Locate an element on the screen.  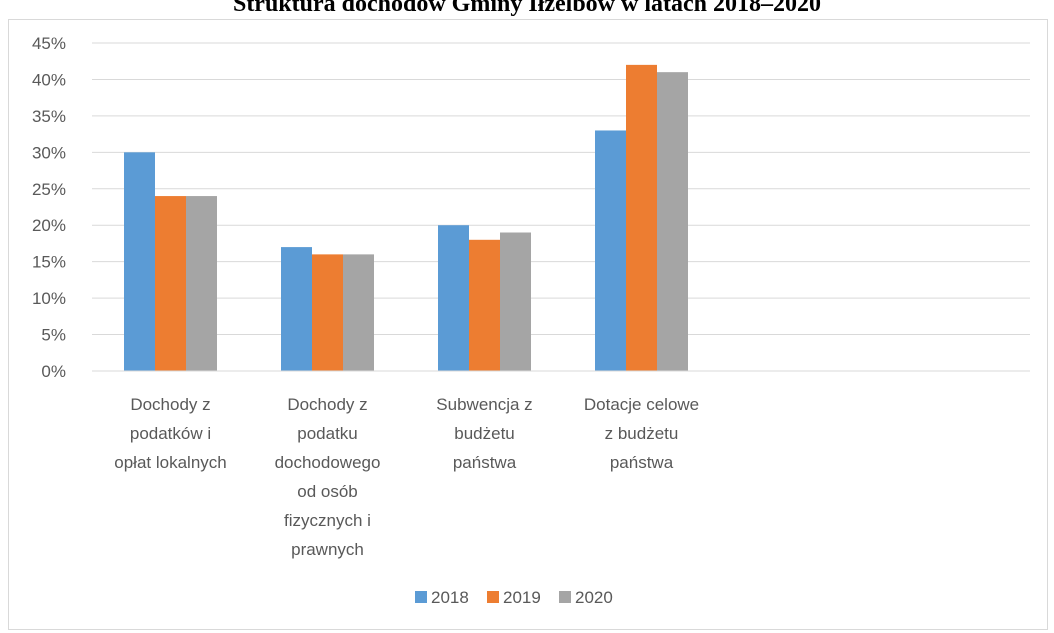
x-category-label-line: podatków i is located at coordinates (170, 433).